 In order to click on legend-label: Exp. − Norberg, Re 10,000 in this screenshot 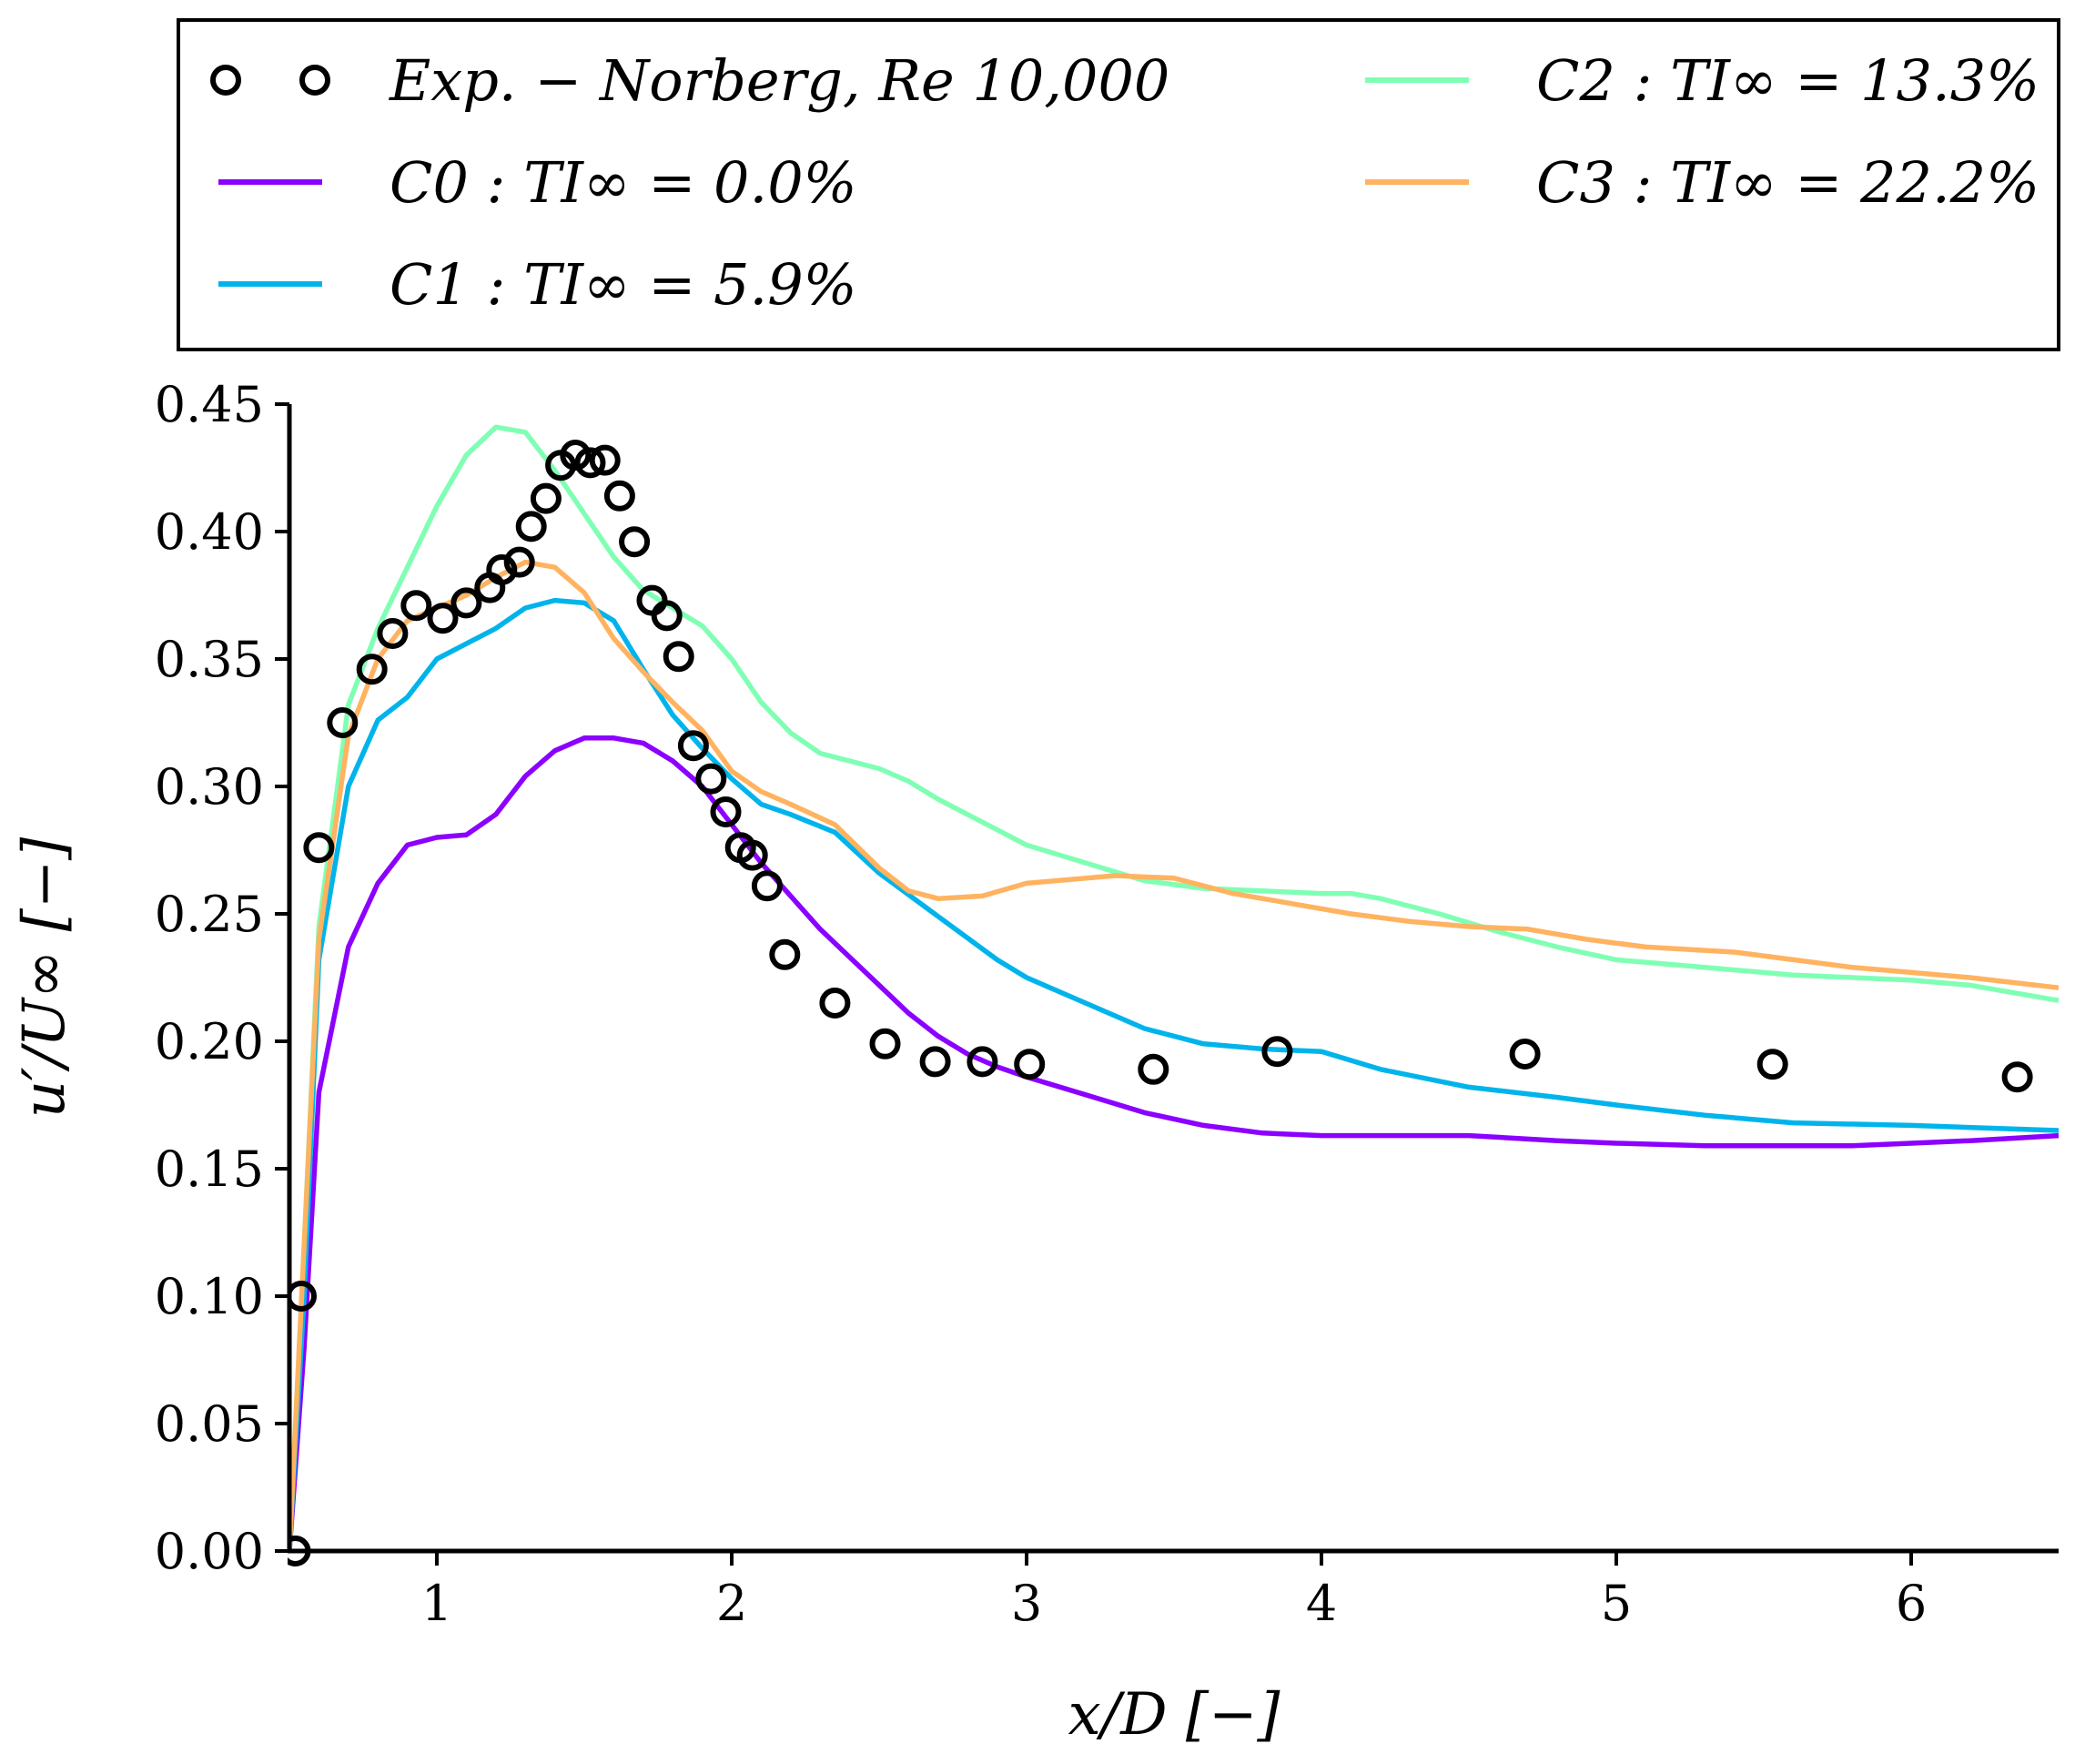, I will do `click(779, 80)`.